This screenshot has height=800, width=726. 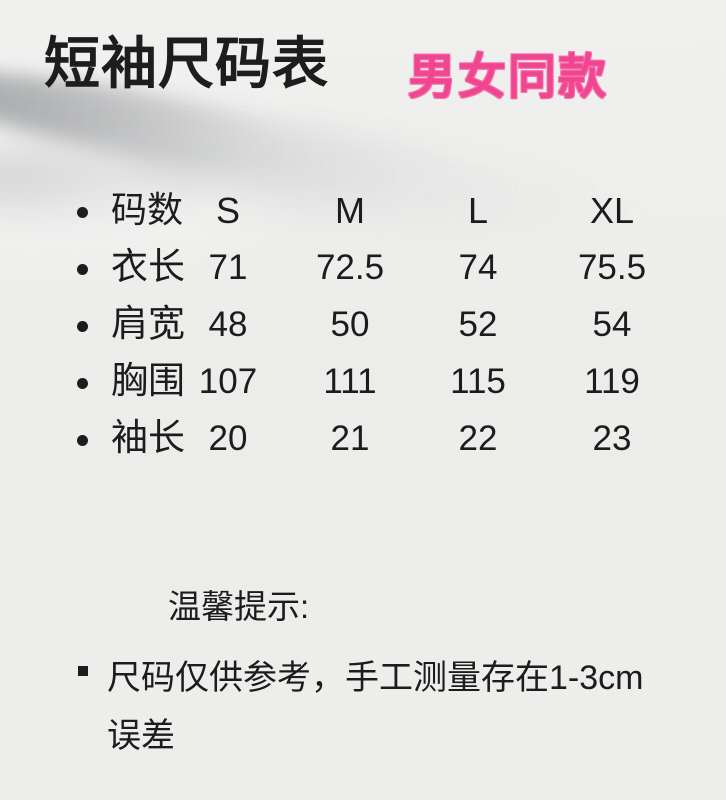 What do you see at coordinates (478, 324) in the screenshot?
I see `cell-shoulder-l: 52` at bounding box center [478, 324].